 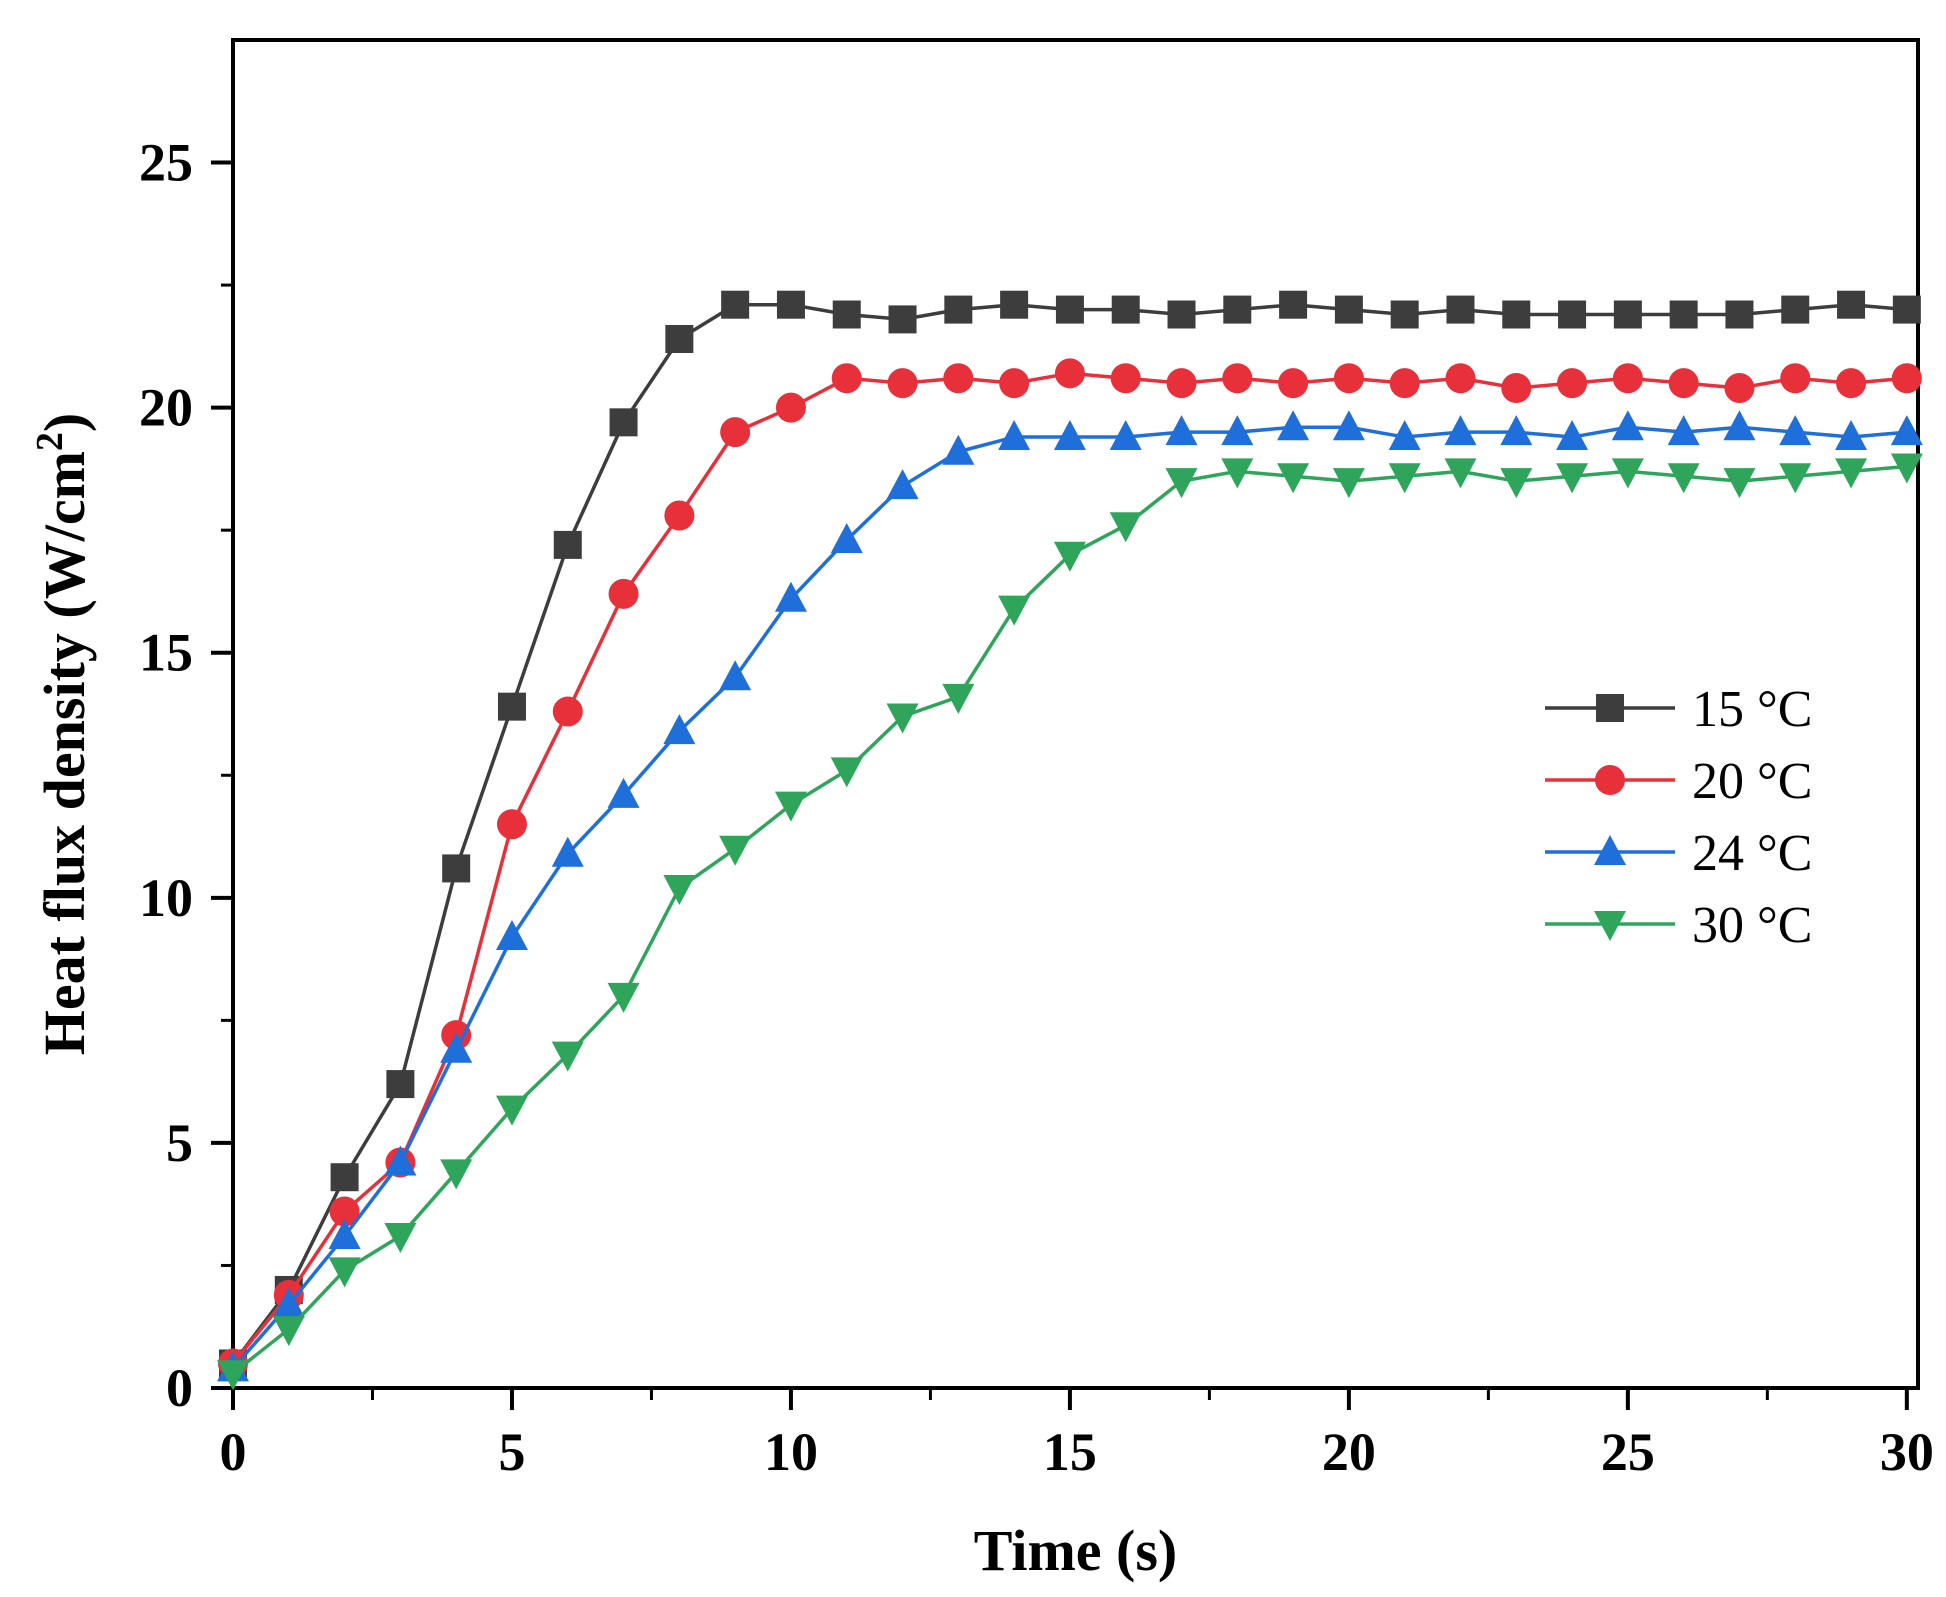 What do you see at coordinates (1752, 781) in the screenshot?
I see `legend-label: 20 °C` at bounding box center [1752, 781].